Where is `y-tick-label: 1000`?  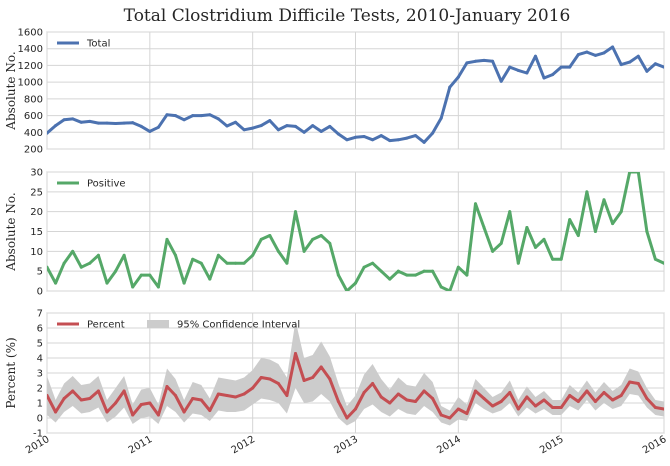 y-tick-label: 1000 is located at coordinates (30, 83).